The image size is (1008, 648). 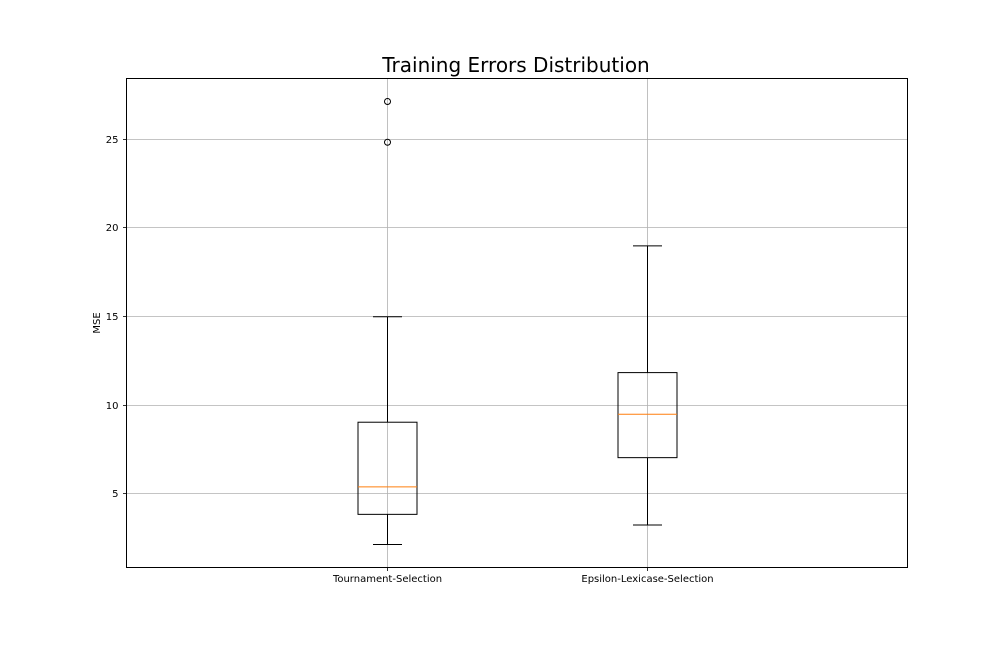 What do you see at coordinates (647, 579) in the screenshot?
I see `x-tick-label: Epsilon-Lexicase-Selection` at bounding box center [647, 579].